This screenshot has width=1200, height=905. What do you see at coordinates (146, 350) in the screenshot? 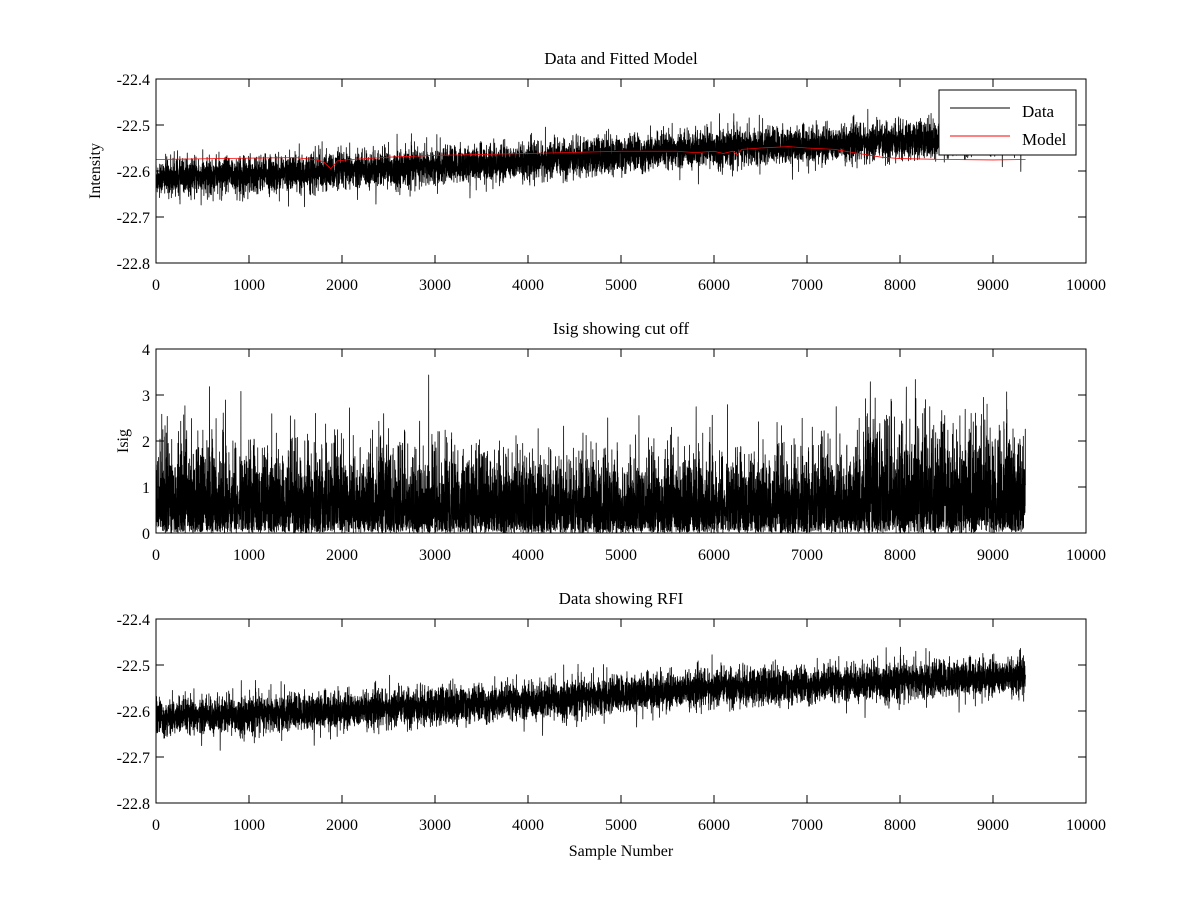
I see `y-tick-label: 4` at bounding box center [146, 350].